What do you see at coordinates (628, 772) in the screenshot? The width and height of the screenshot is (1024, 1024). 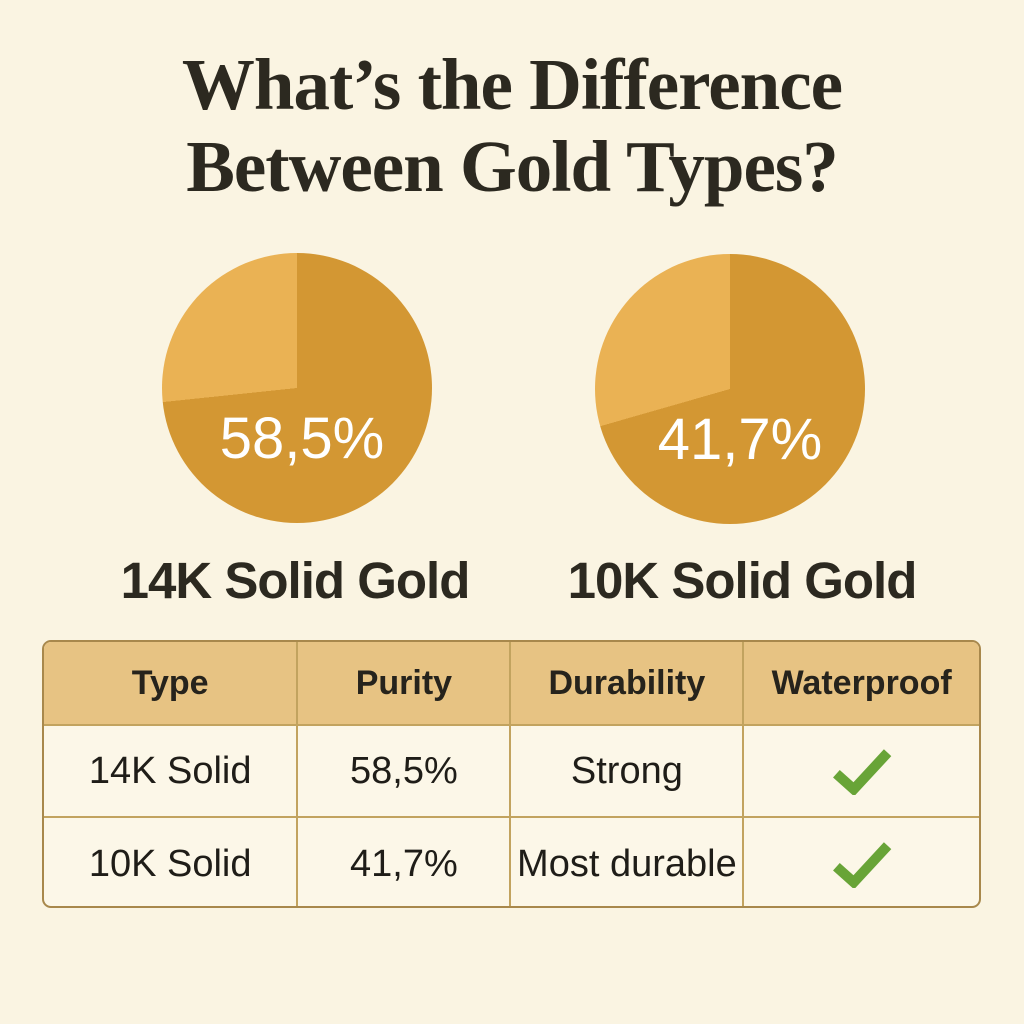 I see `table-cell-durability-14k: Strong` at bounding box center [628, 772].